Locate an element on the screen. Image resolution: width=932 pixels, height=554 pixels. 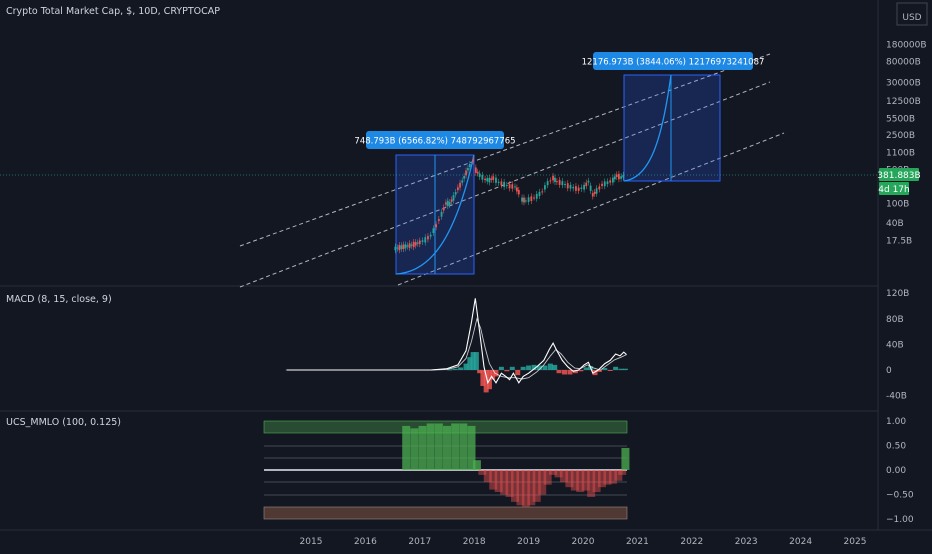
macd-signal-line is located at coordinates (456, 348).